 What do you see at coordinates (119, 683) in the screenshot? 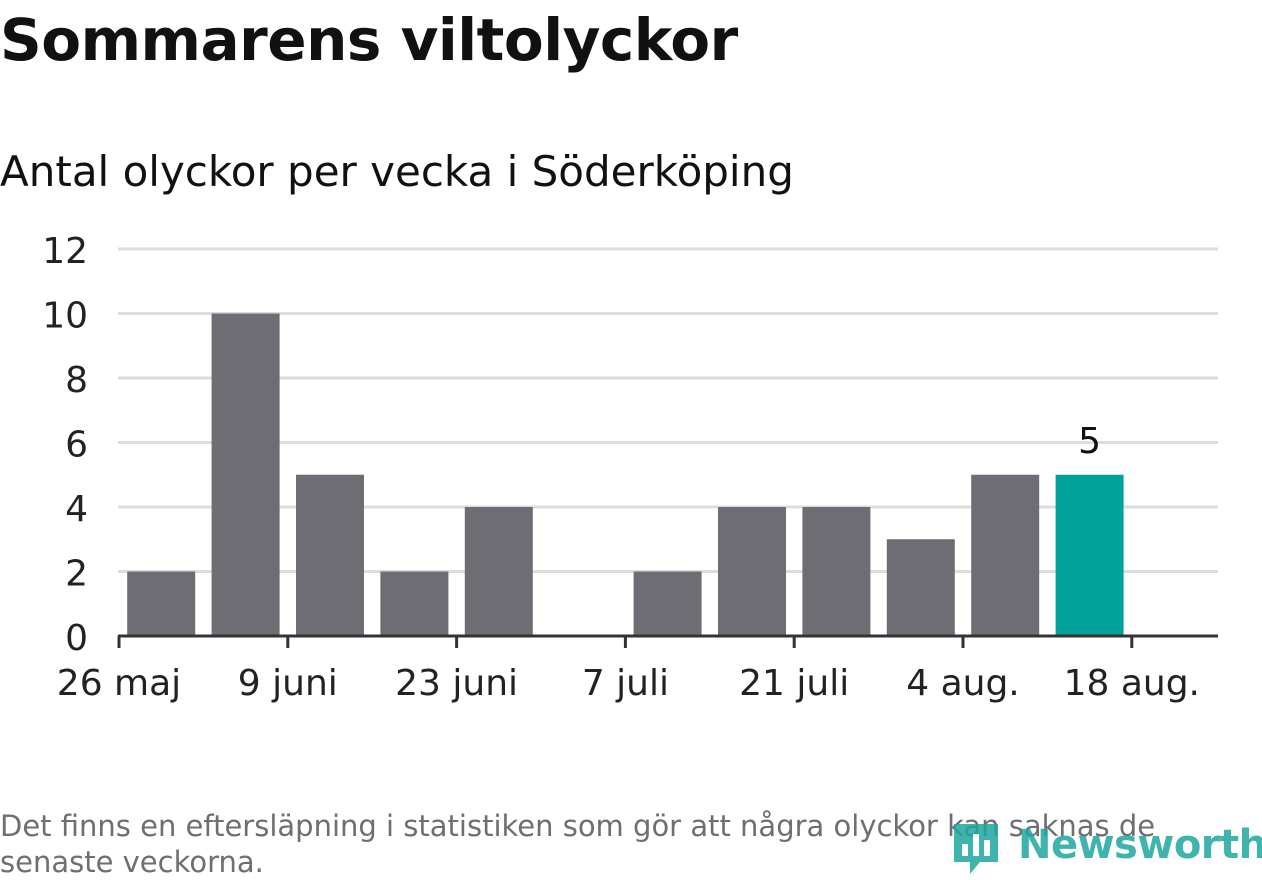
I see `x-tick-label: 26 maj` at bounding box center [119, 683].